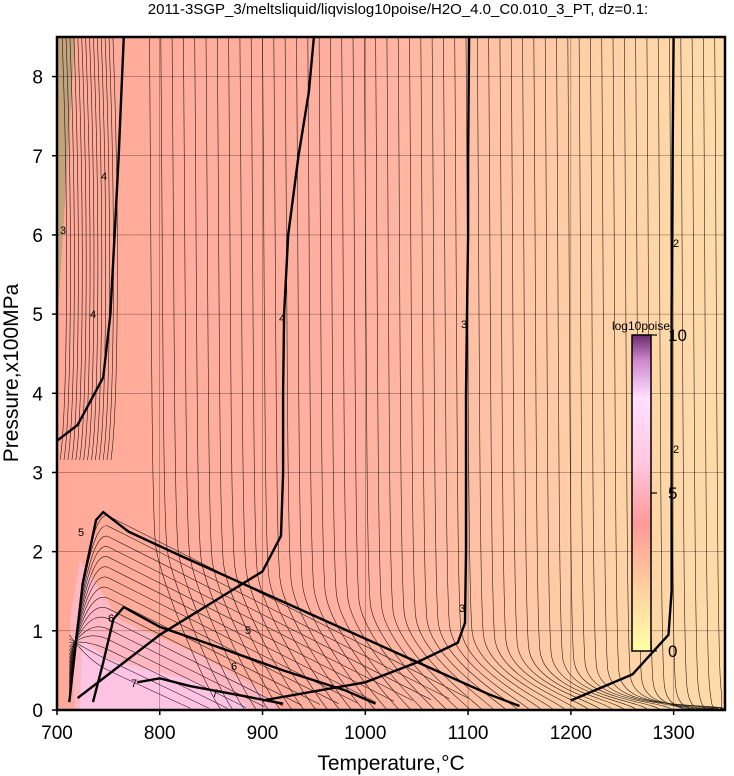  Describe the element at coordinates (37, 473) in the screenshot. I see `y-tick-label: 3` at that location.